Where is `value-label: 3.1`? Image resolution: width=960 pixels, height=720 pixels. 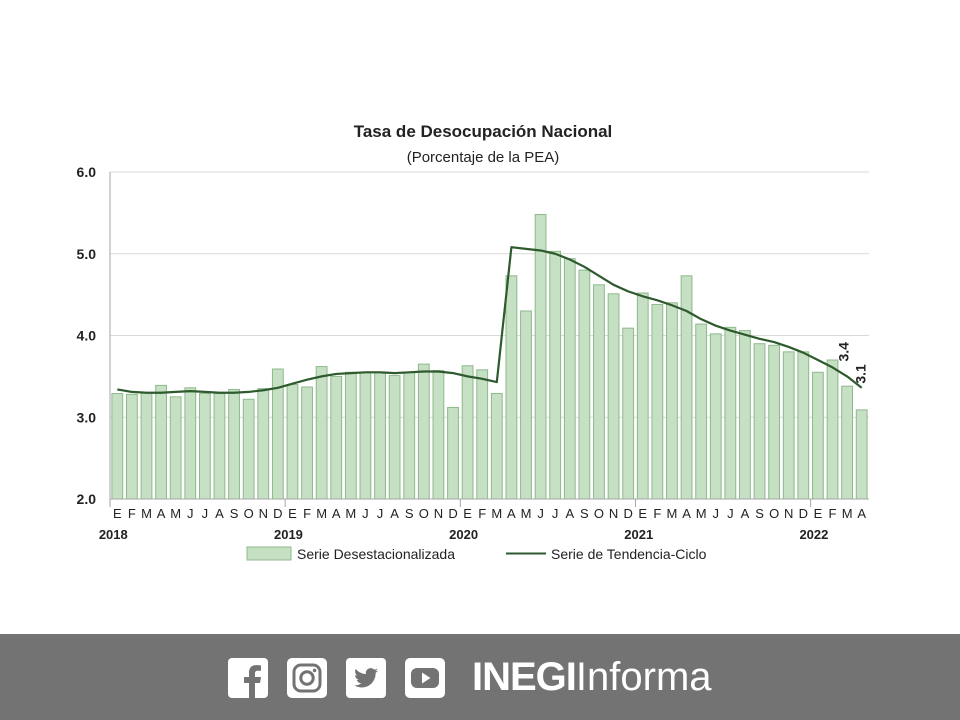
value-label: 3.1 is located at coordinates (861, 374).